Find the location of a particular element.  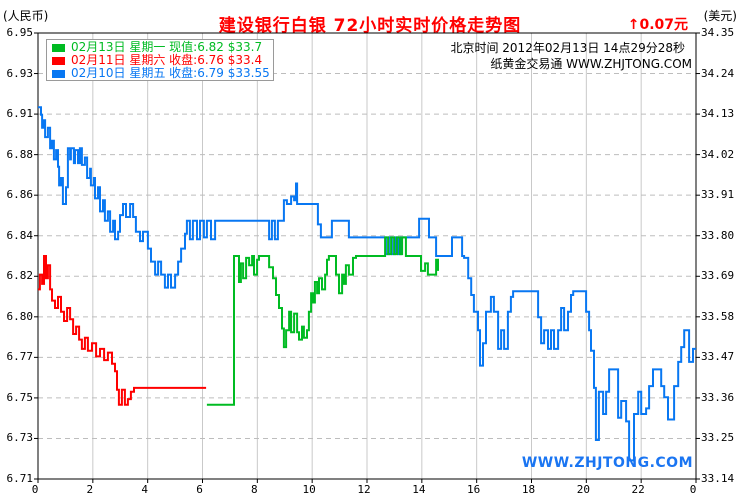

x-axis-label: 22 is located at coordinates (638, 489).